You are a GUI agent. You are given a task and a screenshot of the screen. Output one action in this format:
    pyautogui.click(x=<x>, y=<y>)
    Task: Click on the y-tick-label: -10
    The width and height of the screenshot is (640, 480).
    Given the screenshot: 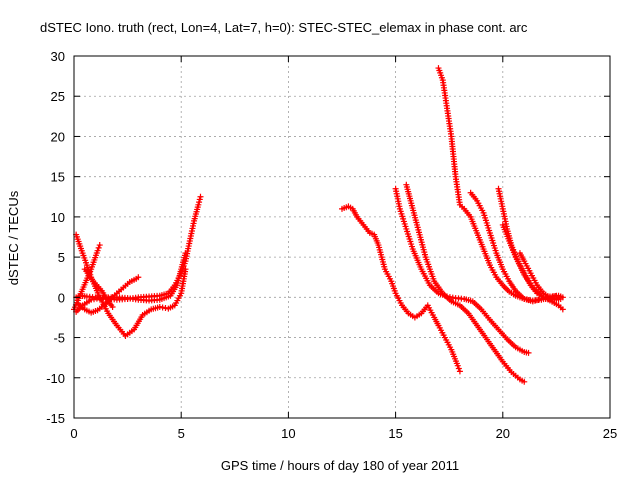 What is the action you would take?
    pyautogui.click(x=55, y=378)
    